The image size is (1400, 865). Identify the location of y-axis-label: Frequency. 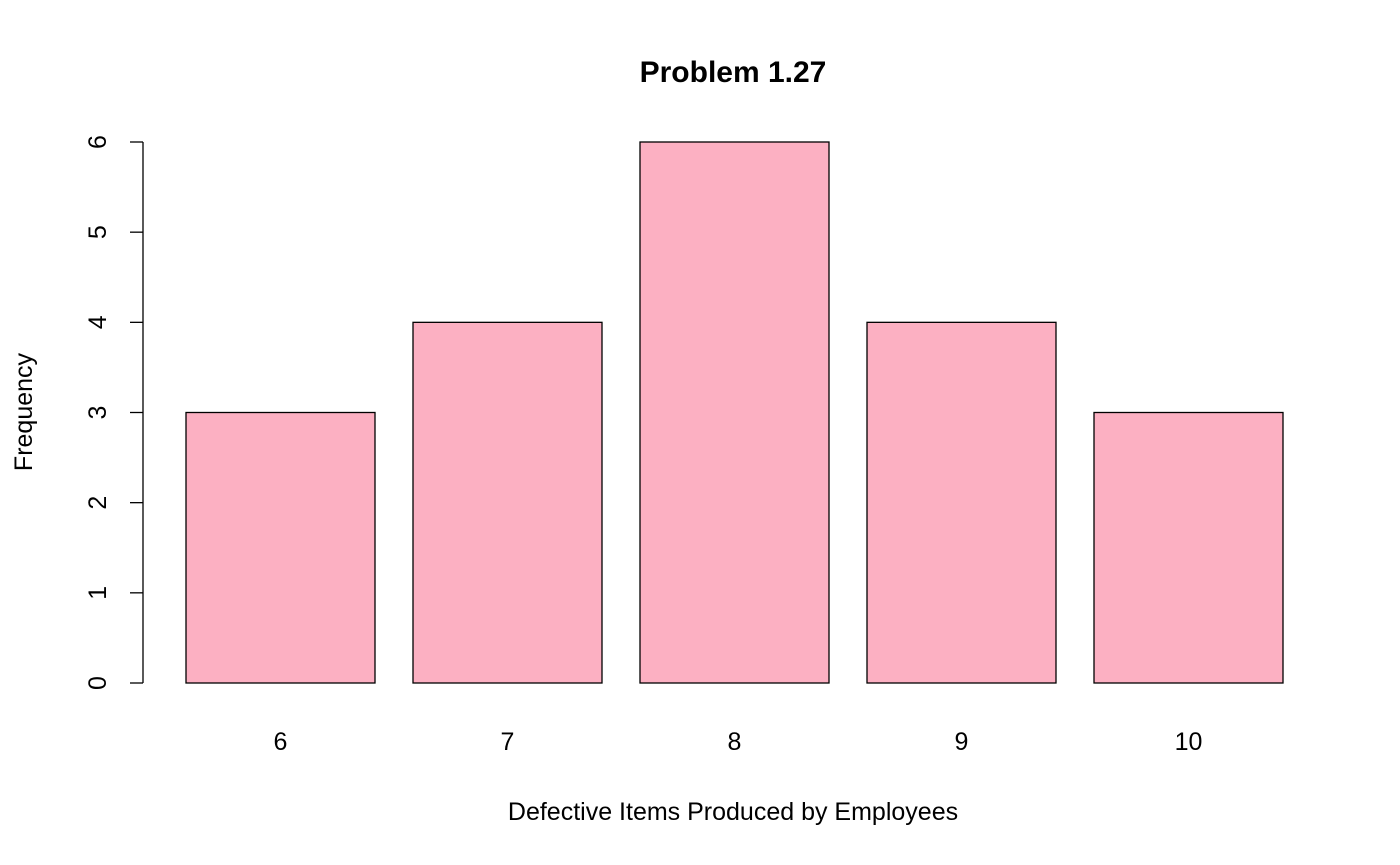
(24, 411).